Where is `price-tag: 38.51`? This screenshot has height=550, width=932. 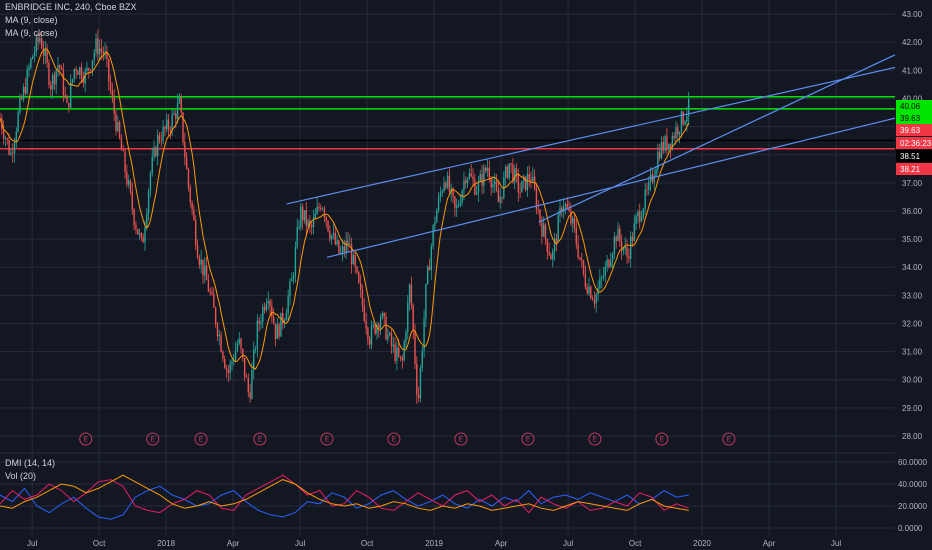
price-tag: 38.51 is located at coordinates (914, 156).